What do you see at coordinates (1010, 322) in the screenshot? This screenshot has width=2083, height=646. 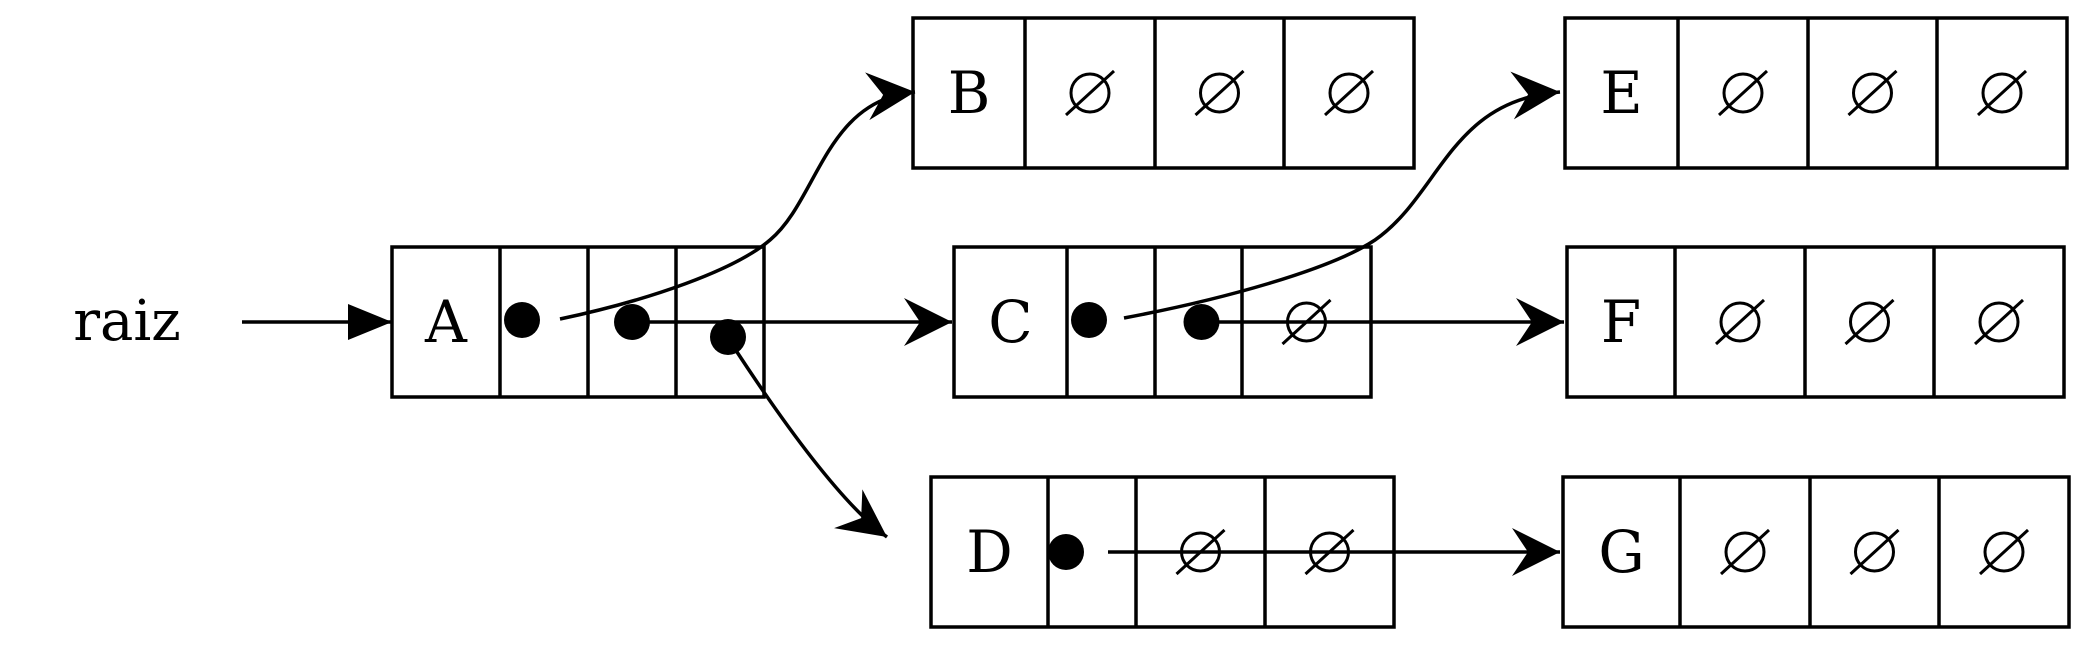 I see `node-c-label: C` at bounding box center [1010, 322].